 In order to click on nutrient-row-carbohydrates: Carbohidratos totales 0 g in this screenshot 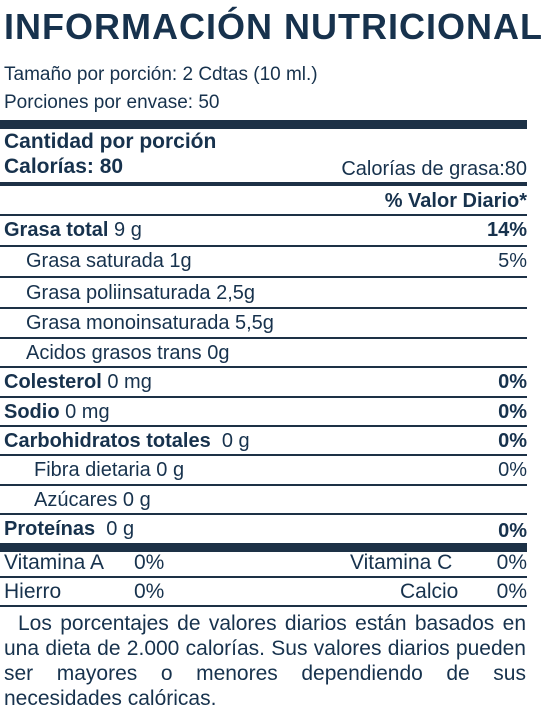, I will do `click(127, 441)`.